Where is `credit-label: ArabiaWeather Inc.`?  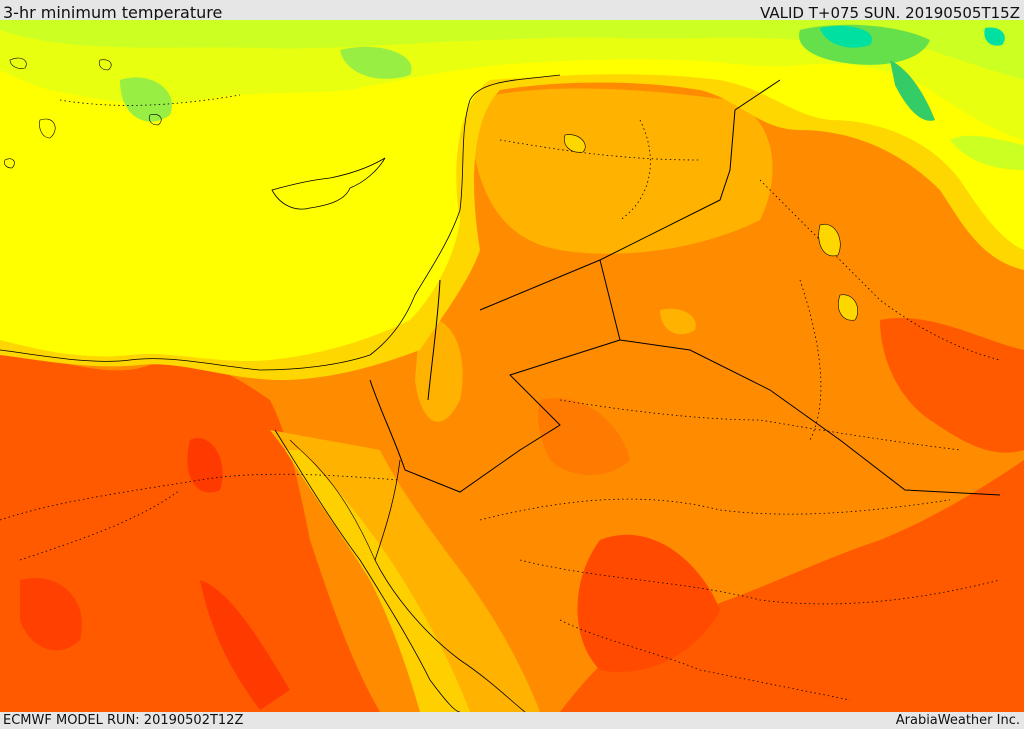
credit-label: ArabiaWeather Inc. is located at coordinates (957, 720).